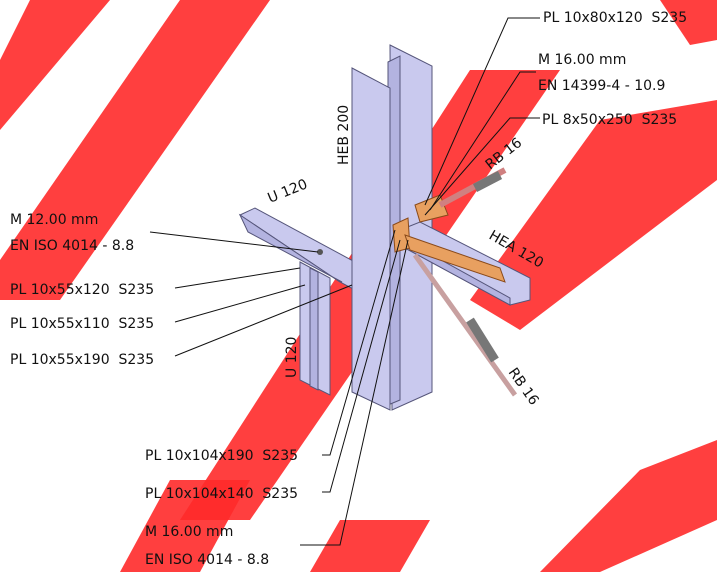 The width and height of the screenshot is (717, 572). Describe the element at coordinates (344, 135) in the screenshot. I see `label: HEB 200` at that location.